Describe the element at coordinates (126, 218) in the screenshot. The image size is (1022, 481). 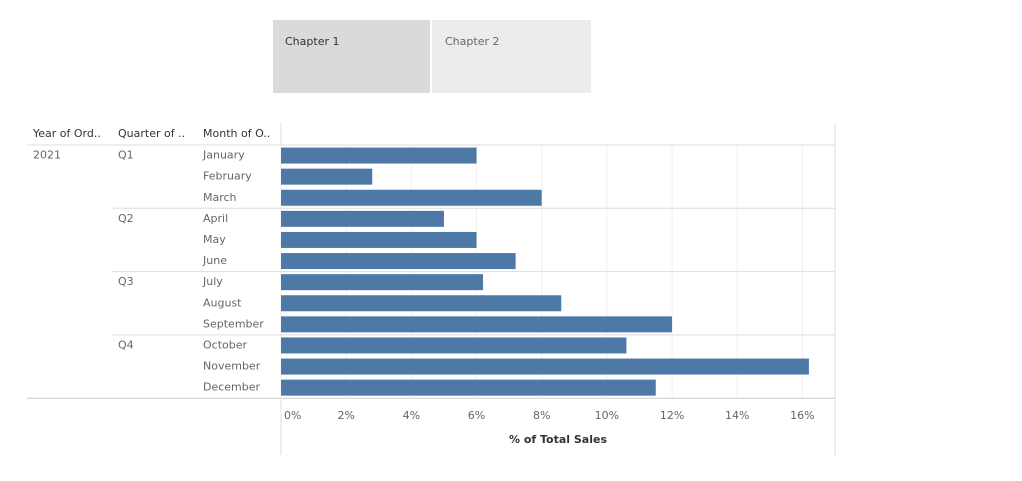
I see `quarter-label: Q2` at that location.